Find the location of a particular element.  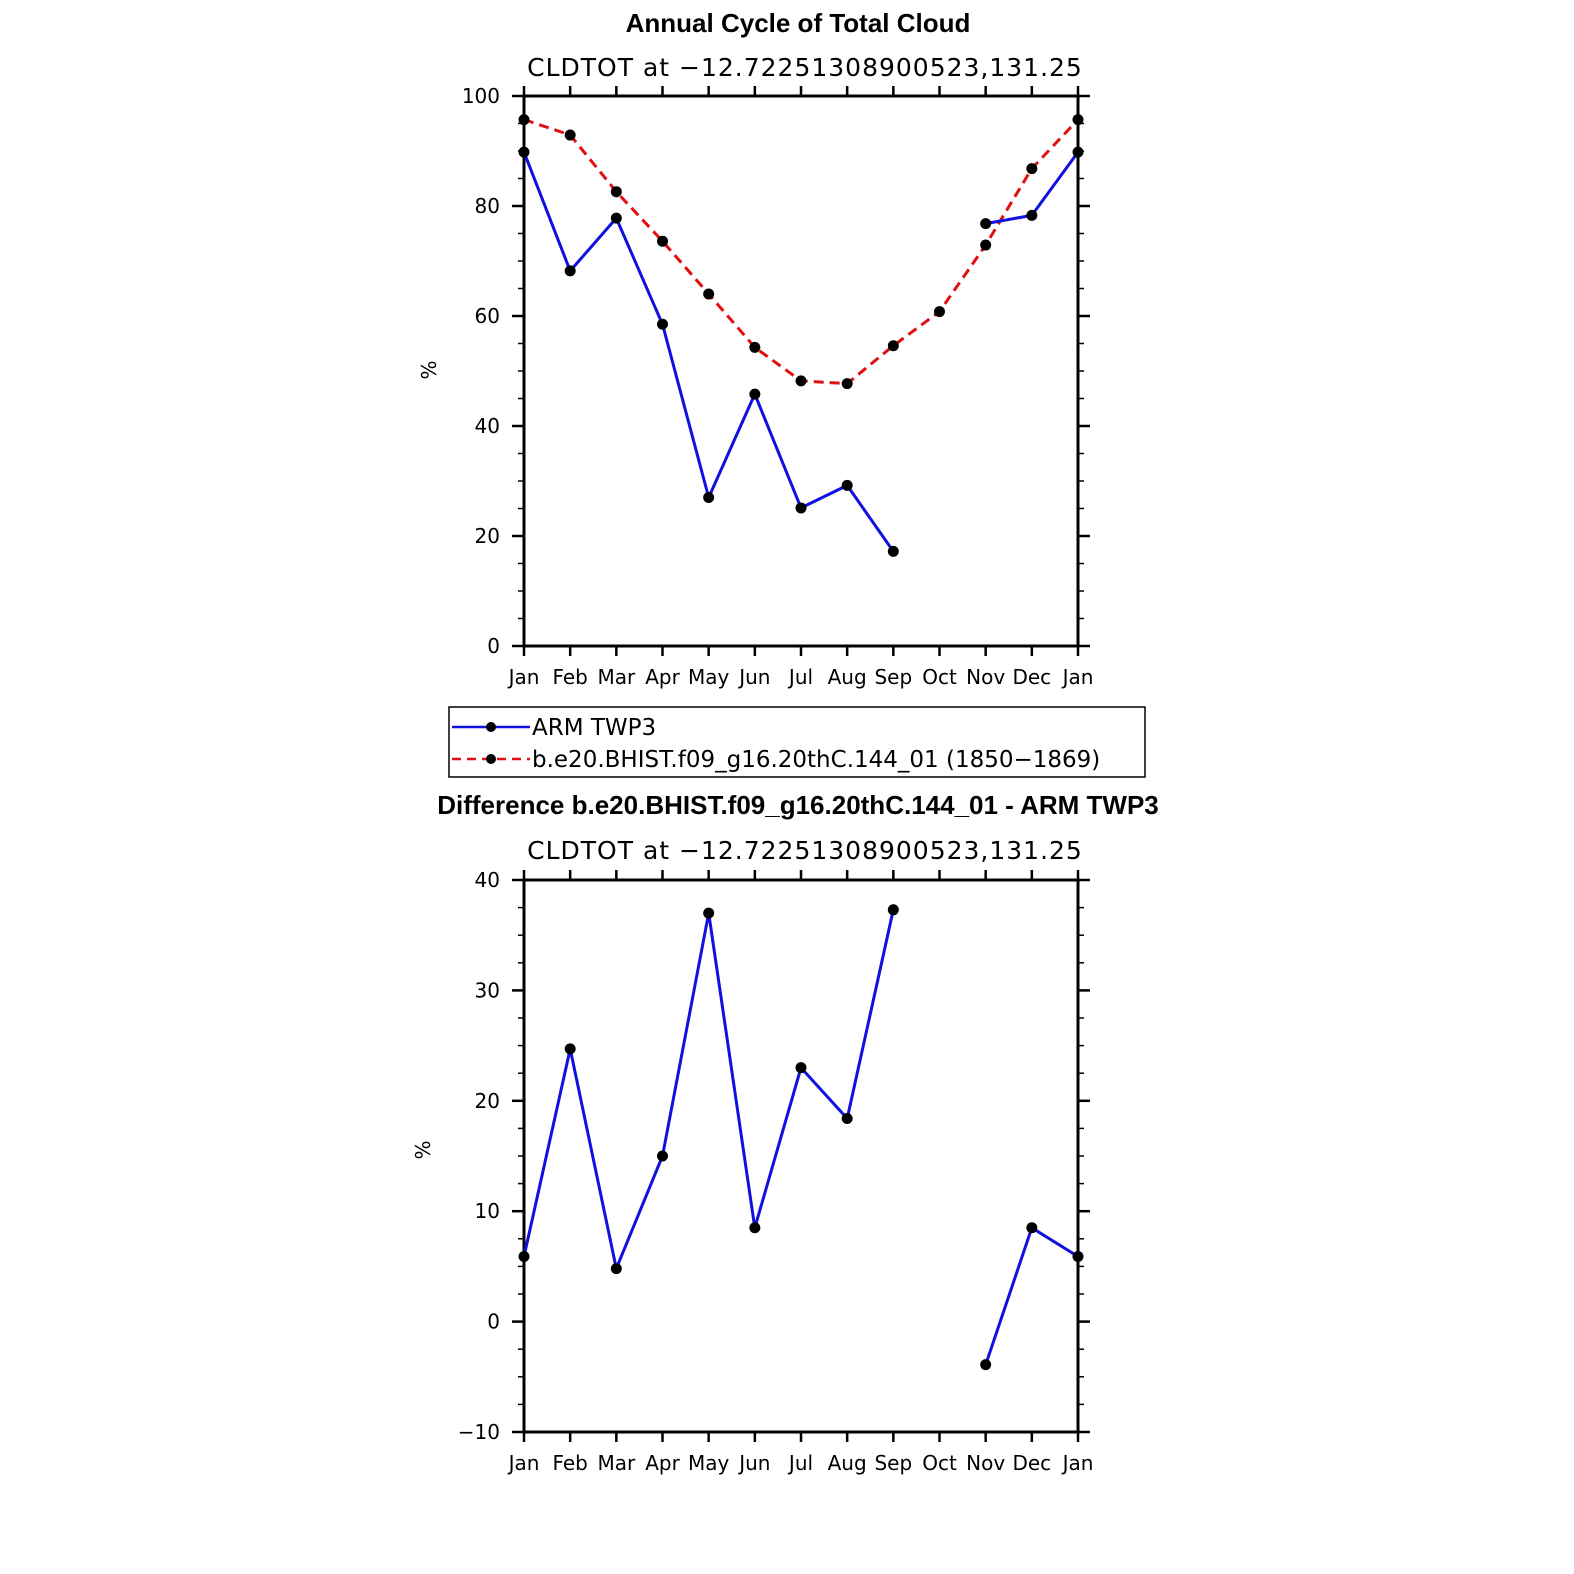

legend-marker-model is located at coordinates (491, 759).